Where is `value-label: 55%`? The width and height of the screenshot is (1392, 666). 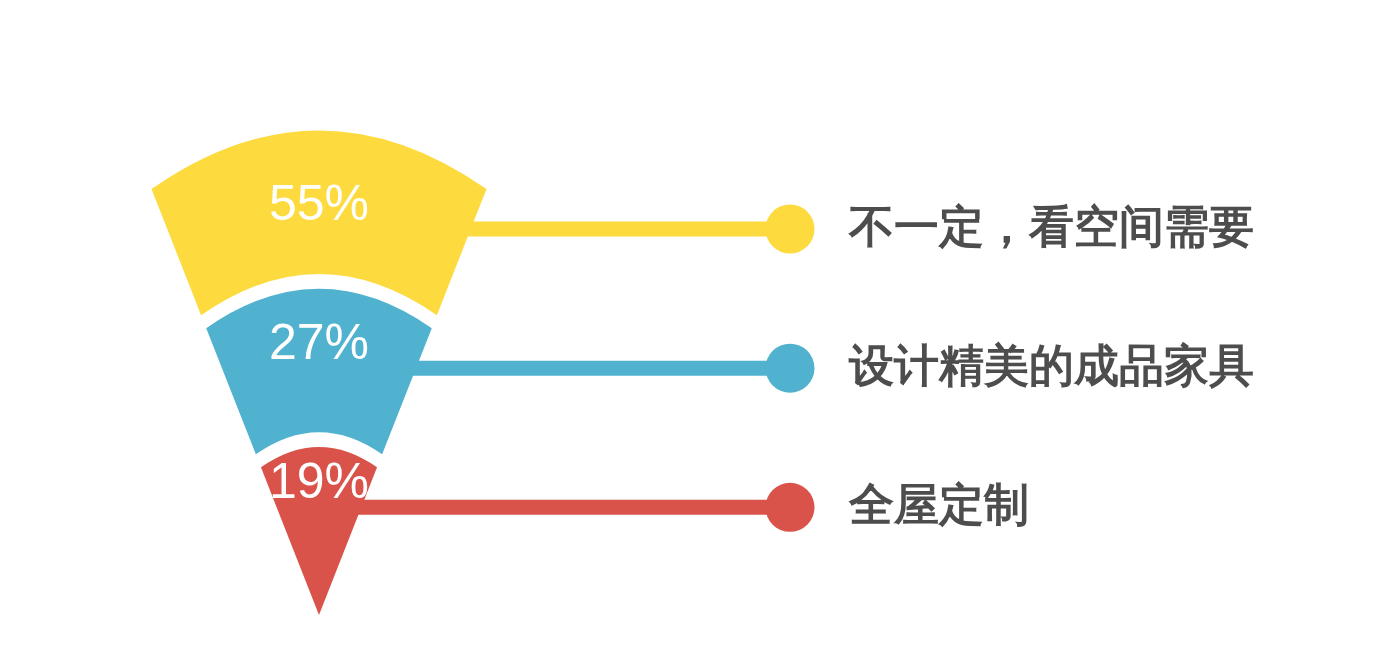 value-label: 55% is located at coordinates (319, 203).